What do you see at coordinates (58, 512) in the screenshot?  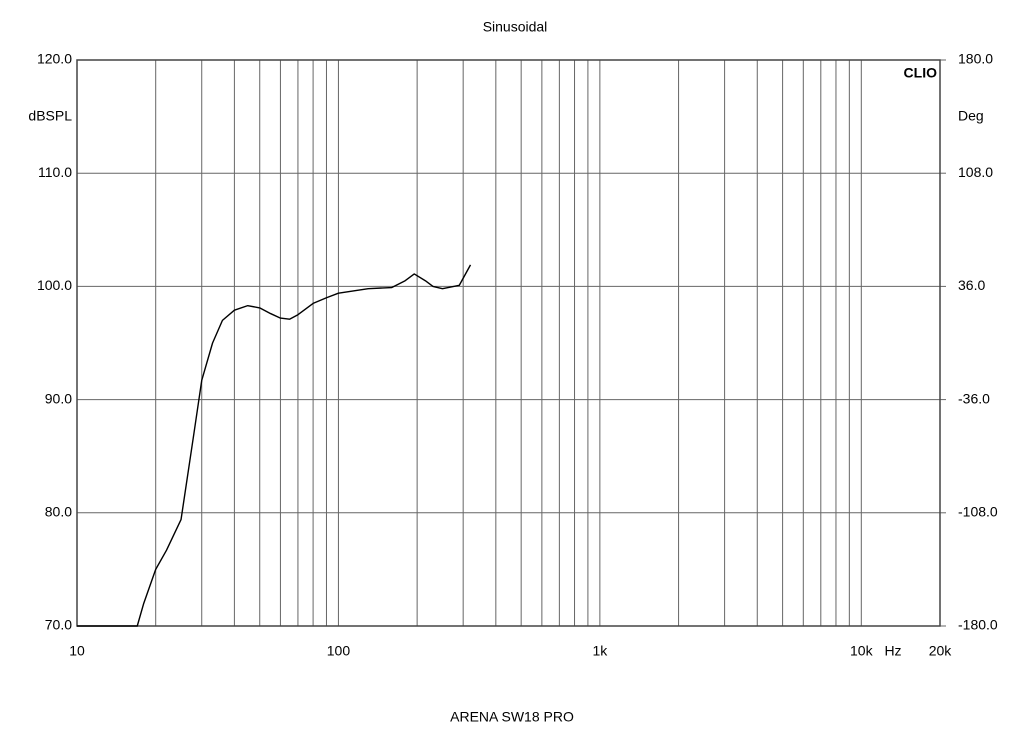 I see `y-tick-label: 80.0` at bounding box center [58, 512].